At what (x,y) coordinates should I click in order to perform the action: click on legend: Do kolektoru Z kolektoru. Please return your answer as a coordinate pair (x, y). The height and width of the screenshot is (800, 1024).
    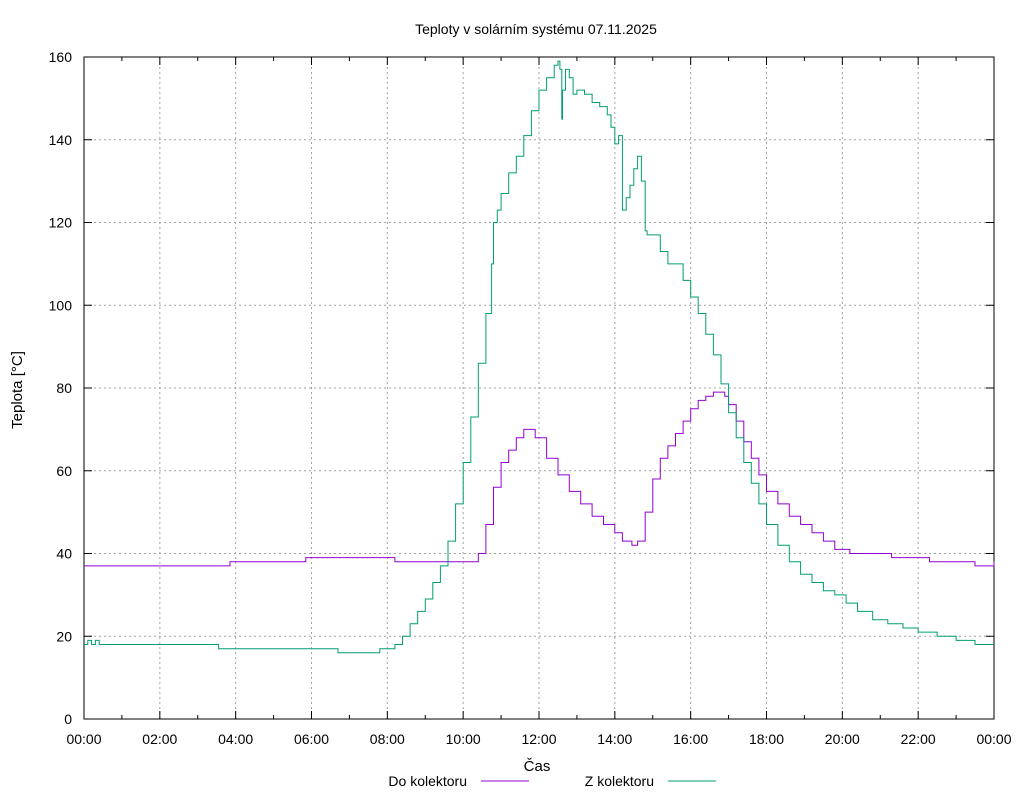
    Looking at the image, I should click on (552, 781).